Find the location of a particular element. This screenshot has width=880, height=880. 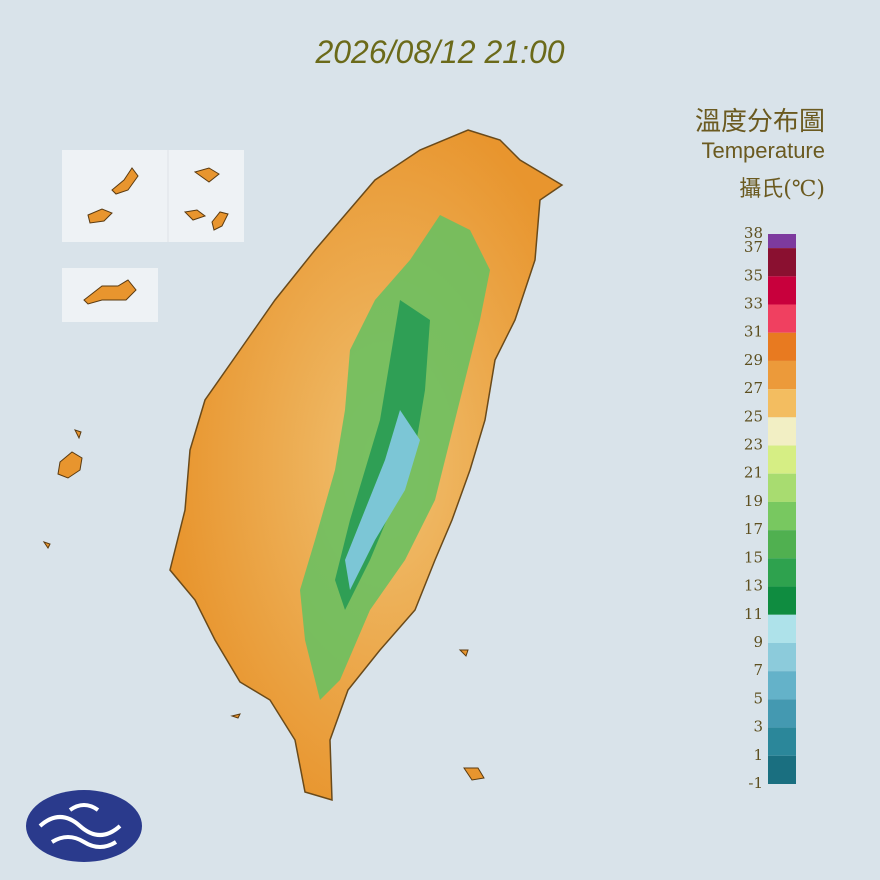

logo-disc is located at coordinates (84, 826).